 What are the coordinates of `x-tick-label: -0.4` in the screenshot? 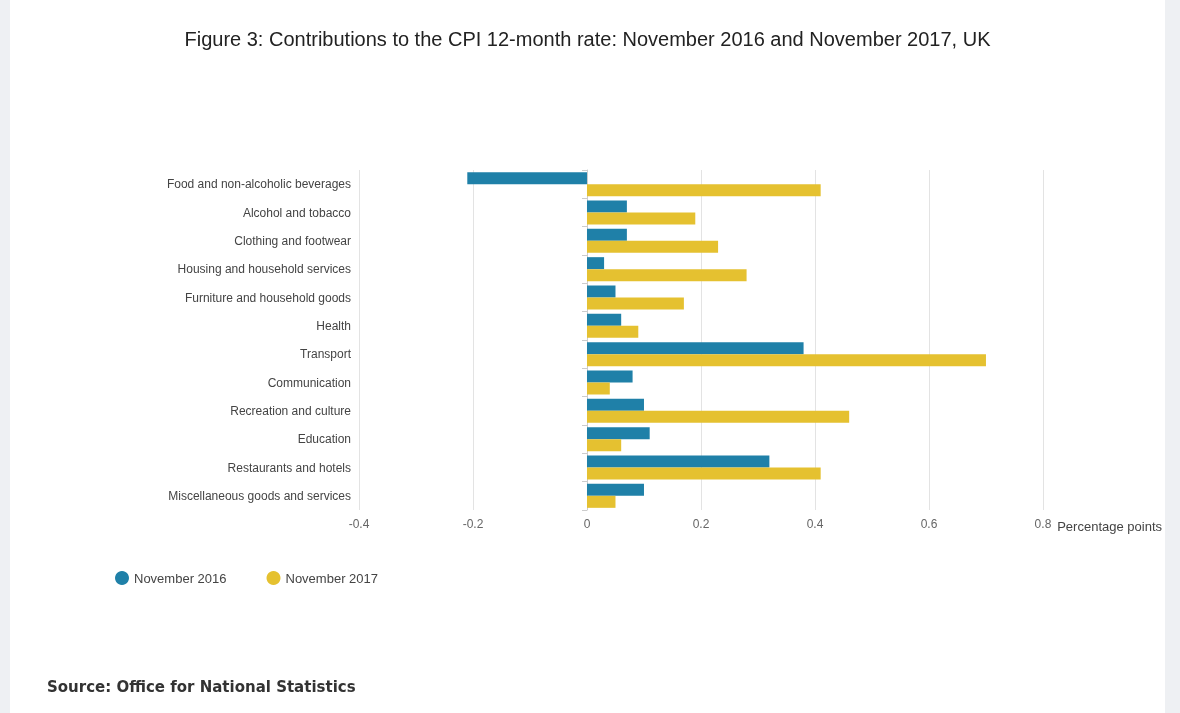 It's located at (359, 524).